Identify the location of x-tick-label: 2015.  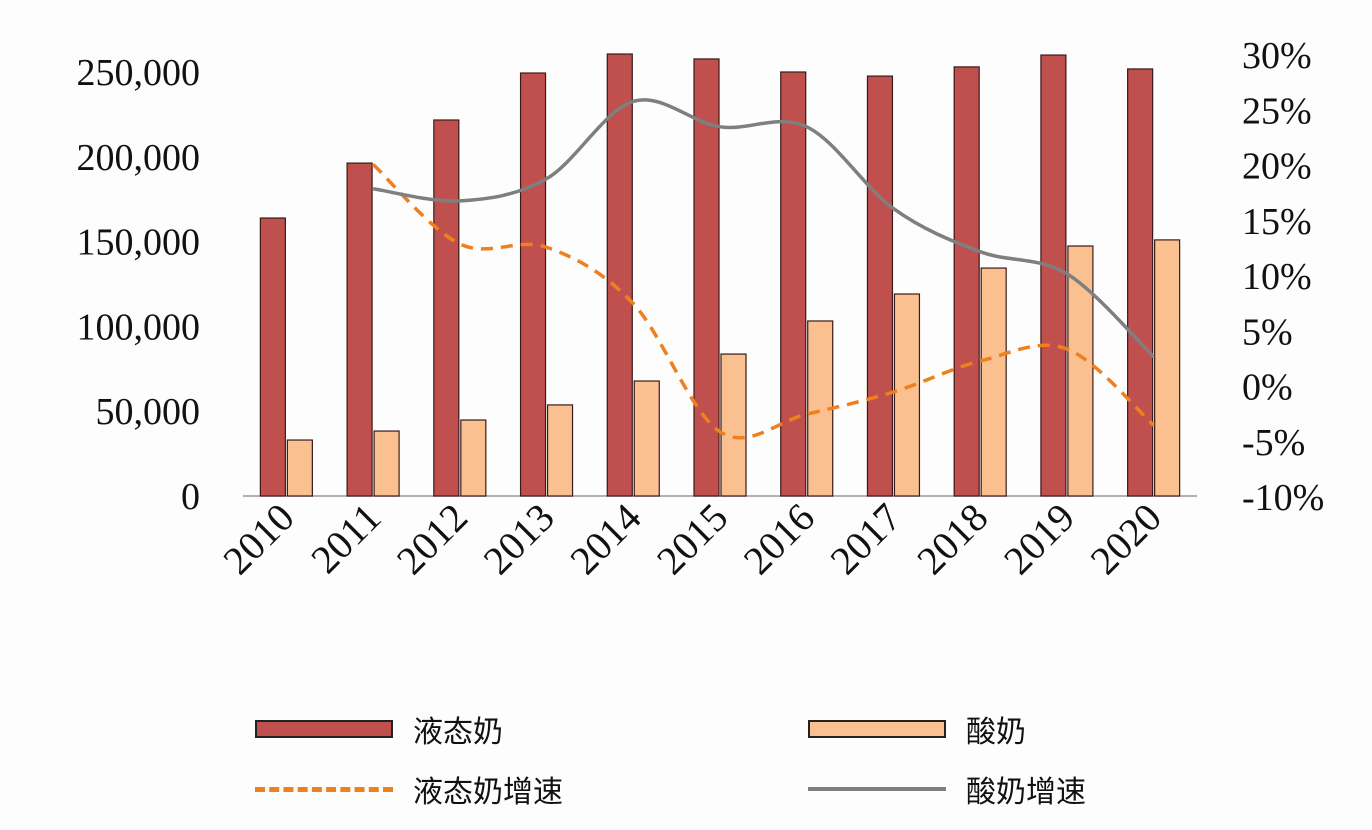
(692, 539).